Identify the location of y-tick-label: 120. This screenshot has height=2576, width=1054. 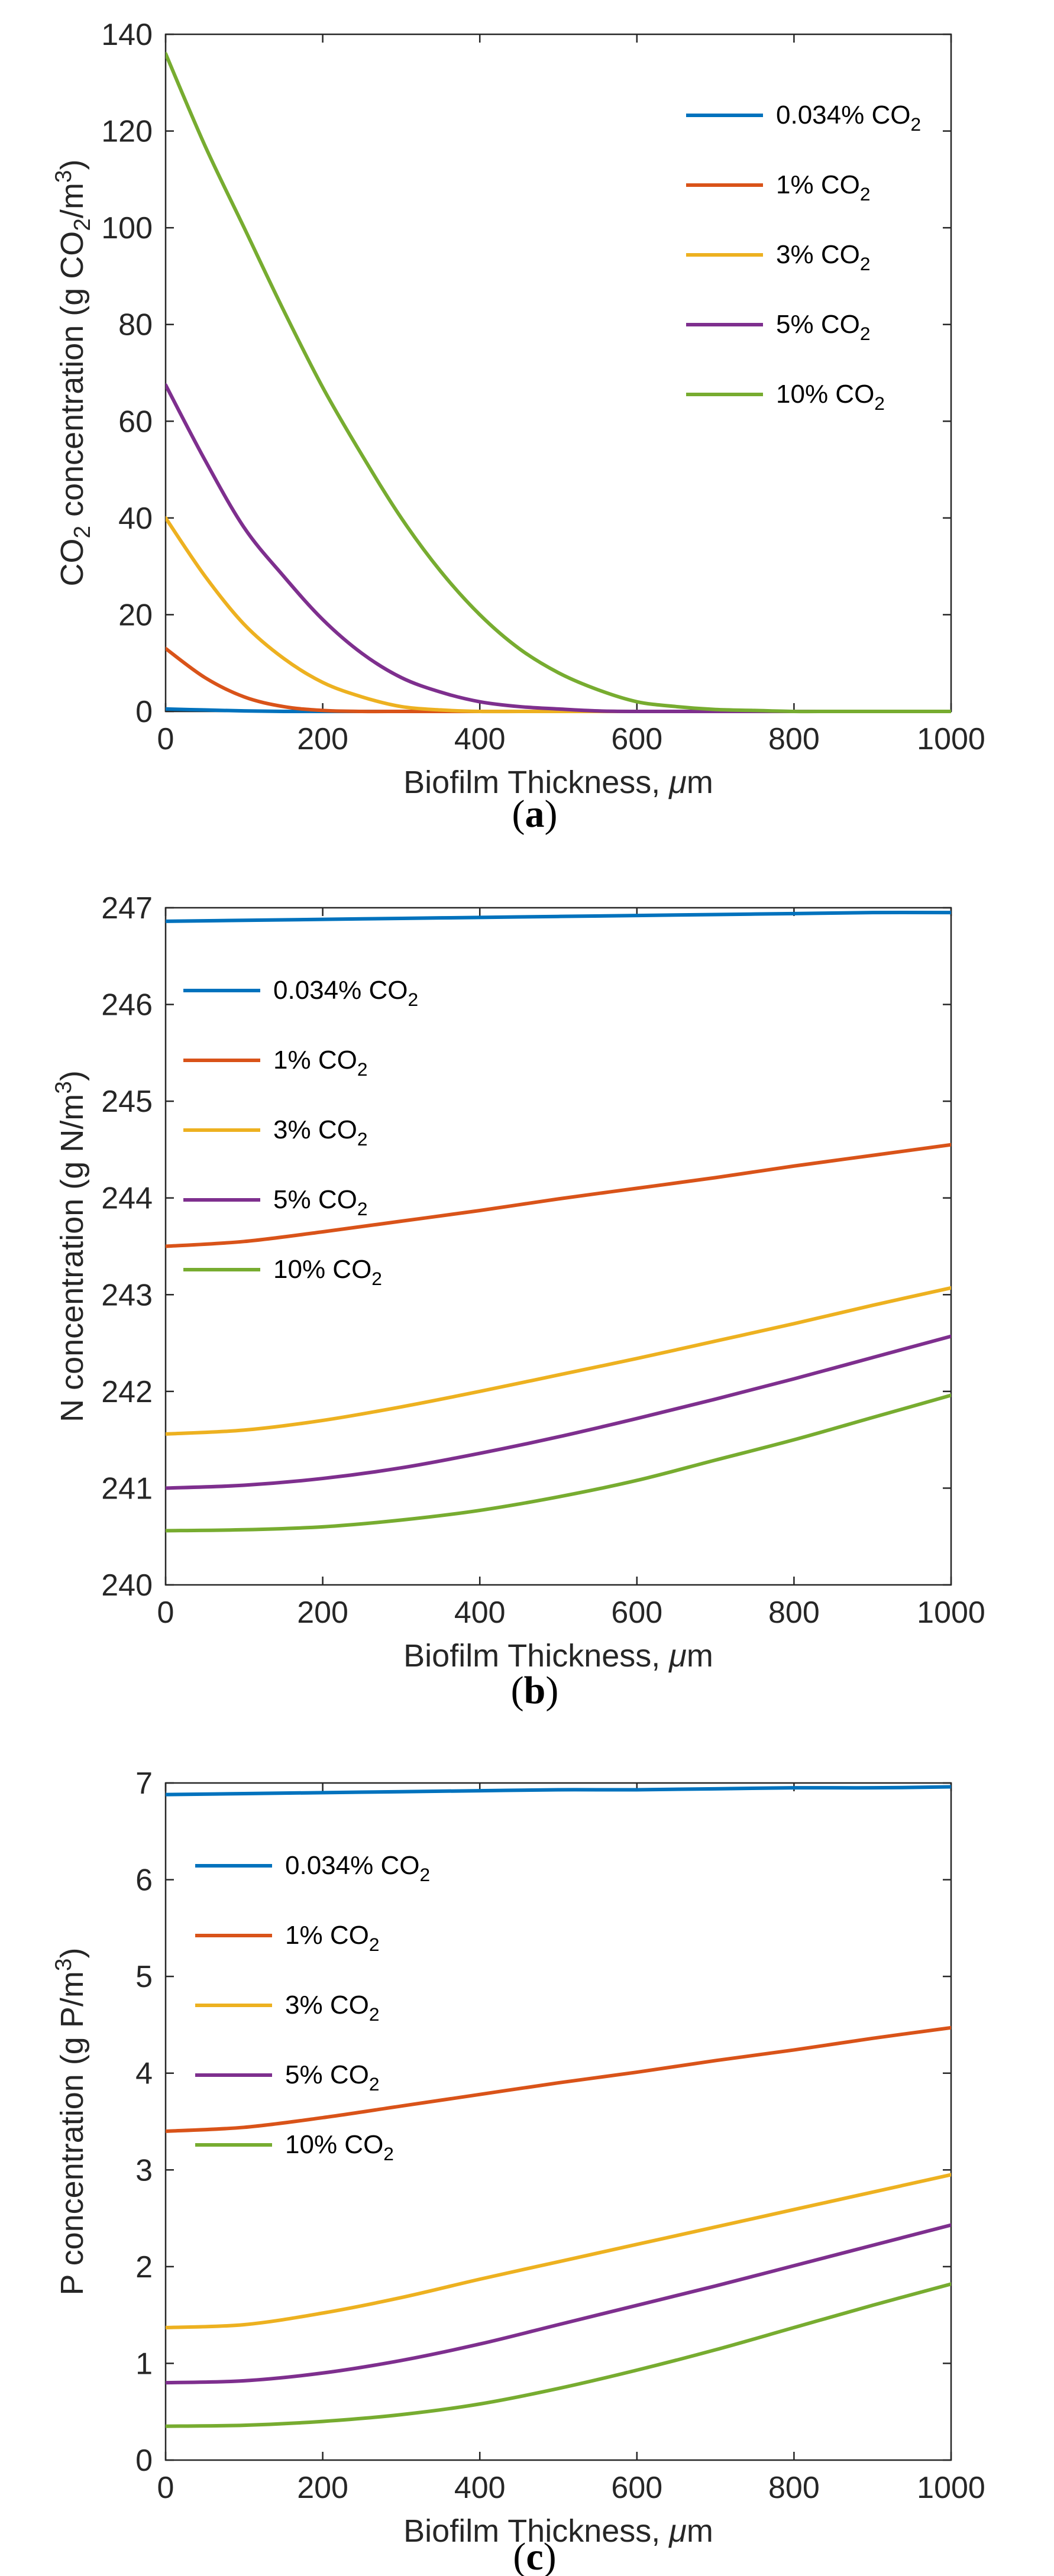
(127, 132).